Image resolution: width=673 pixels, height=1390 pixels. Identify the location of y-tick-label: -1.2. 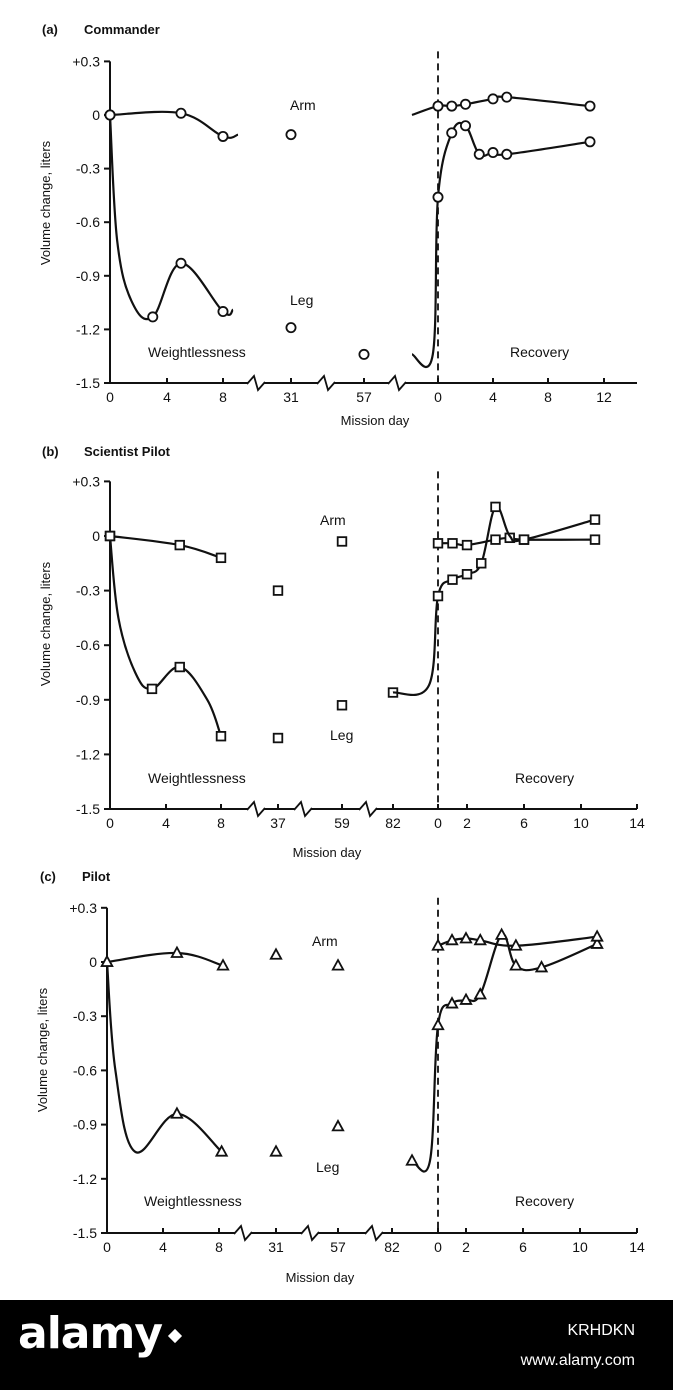
(85, 1179).